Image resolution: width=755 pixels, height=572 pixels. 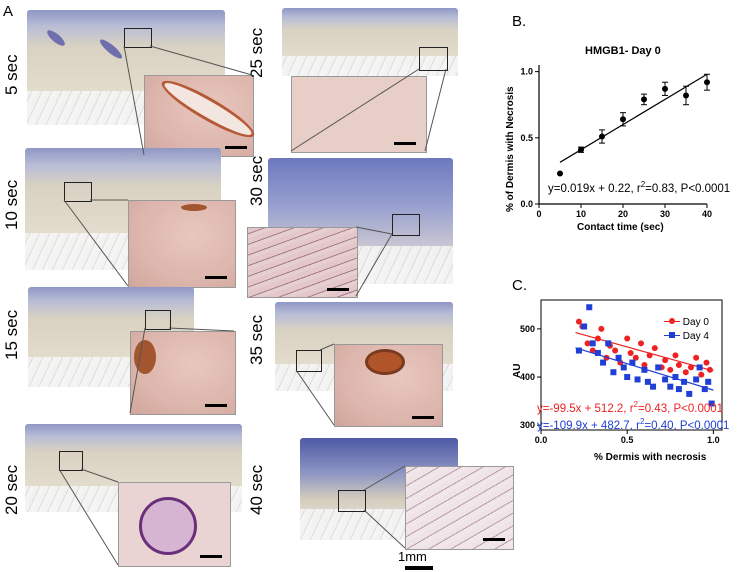 I want to click on panel-a-letter: A, so click(x=8, y=11).